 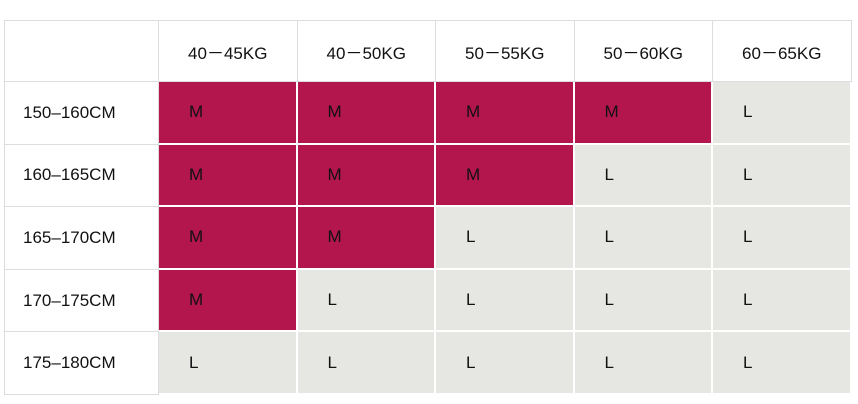 What do you see at coordinates (643, 51) in the screenshot?
I see `column-header: 50－60KG` at bounding box center [643, 51].